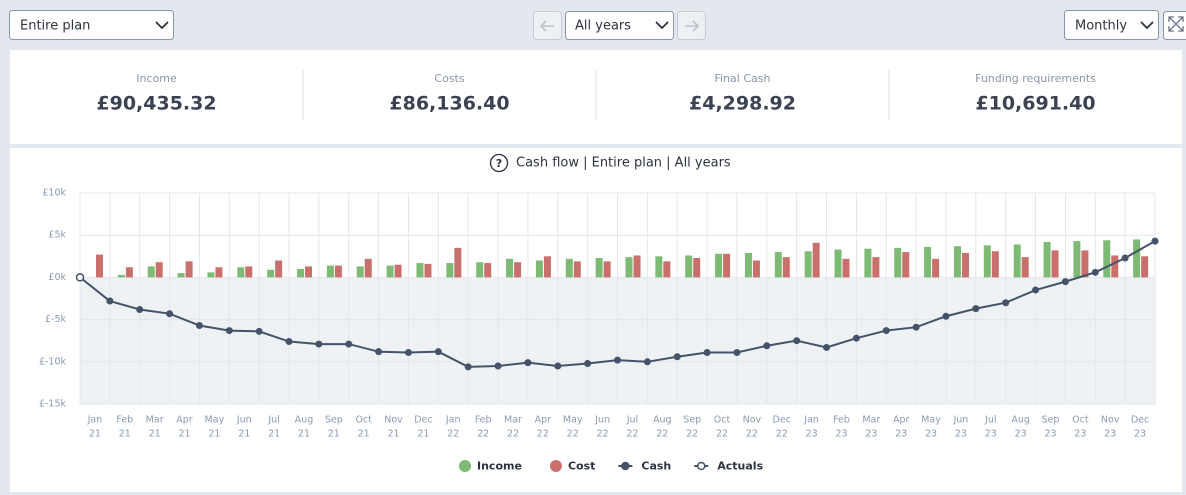  Describe the element at coordinates (1035, 104) in the screenshot. I see `kpi-value: £10,691.40` at that location.